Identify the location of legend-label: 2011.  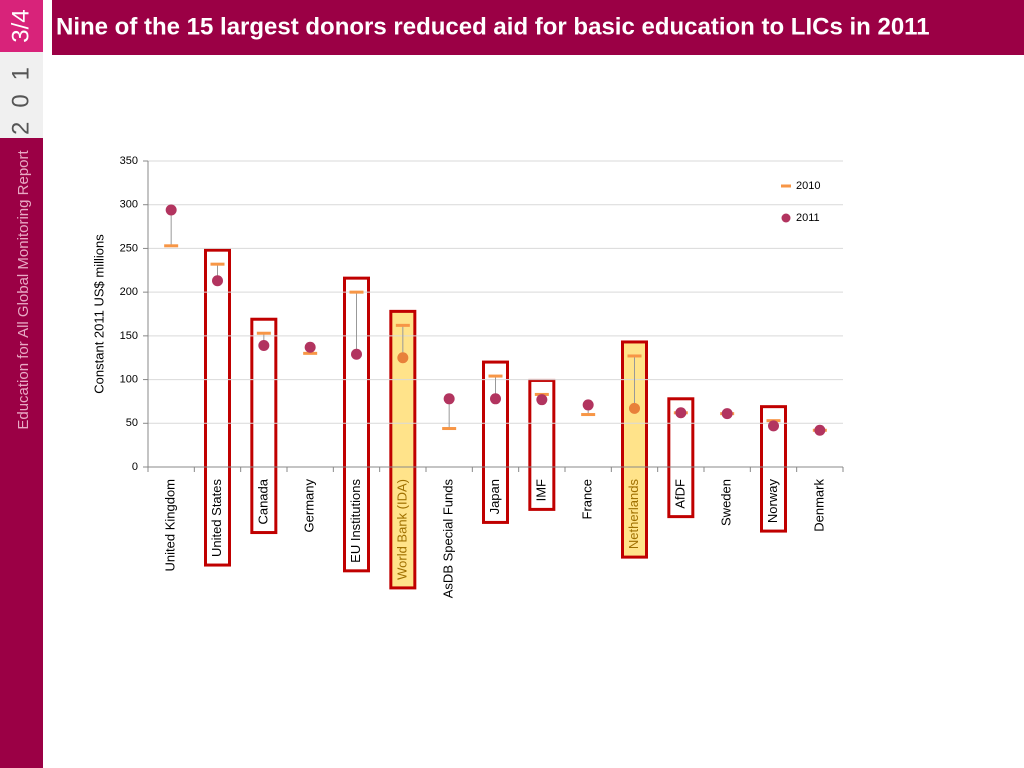
(808, 218).